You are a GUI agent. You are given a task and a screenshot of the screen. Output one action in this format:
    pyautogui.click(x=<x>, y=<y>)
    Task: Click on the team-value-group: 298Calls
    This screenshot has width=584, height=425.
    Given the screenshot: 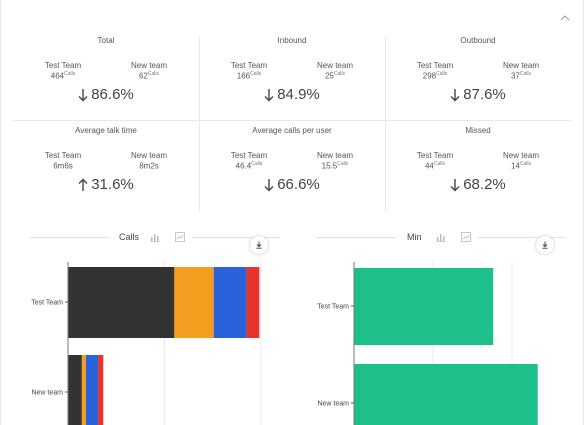 What is the action you would take?
    pyautogui.click(x=435, y=75)
    